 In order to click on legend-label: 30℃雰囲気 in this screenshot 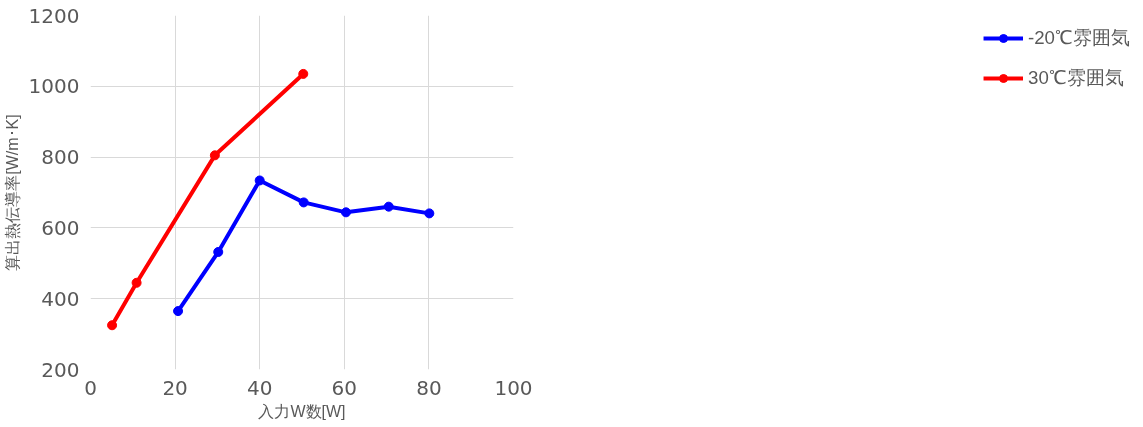, I will do `click(1076, 78)`.